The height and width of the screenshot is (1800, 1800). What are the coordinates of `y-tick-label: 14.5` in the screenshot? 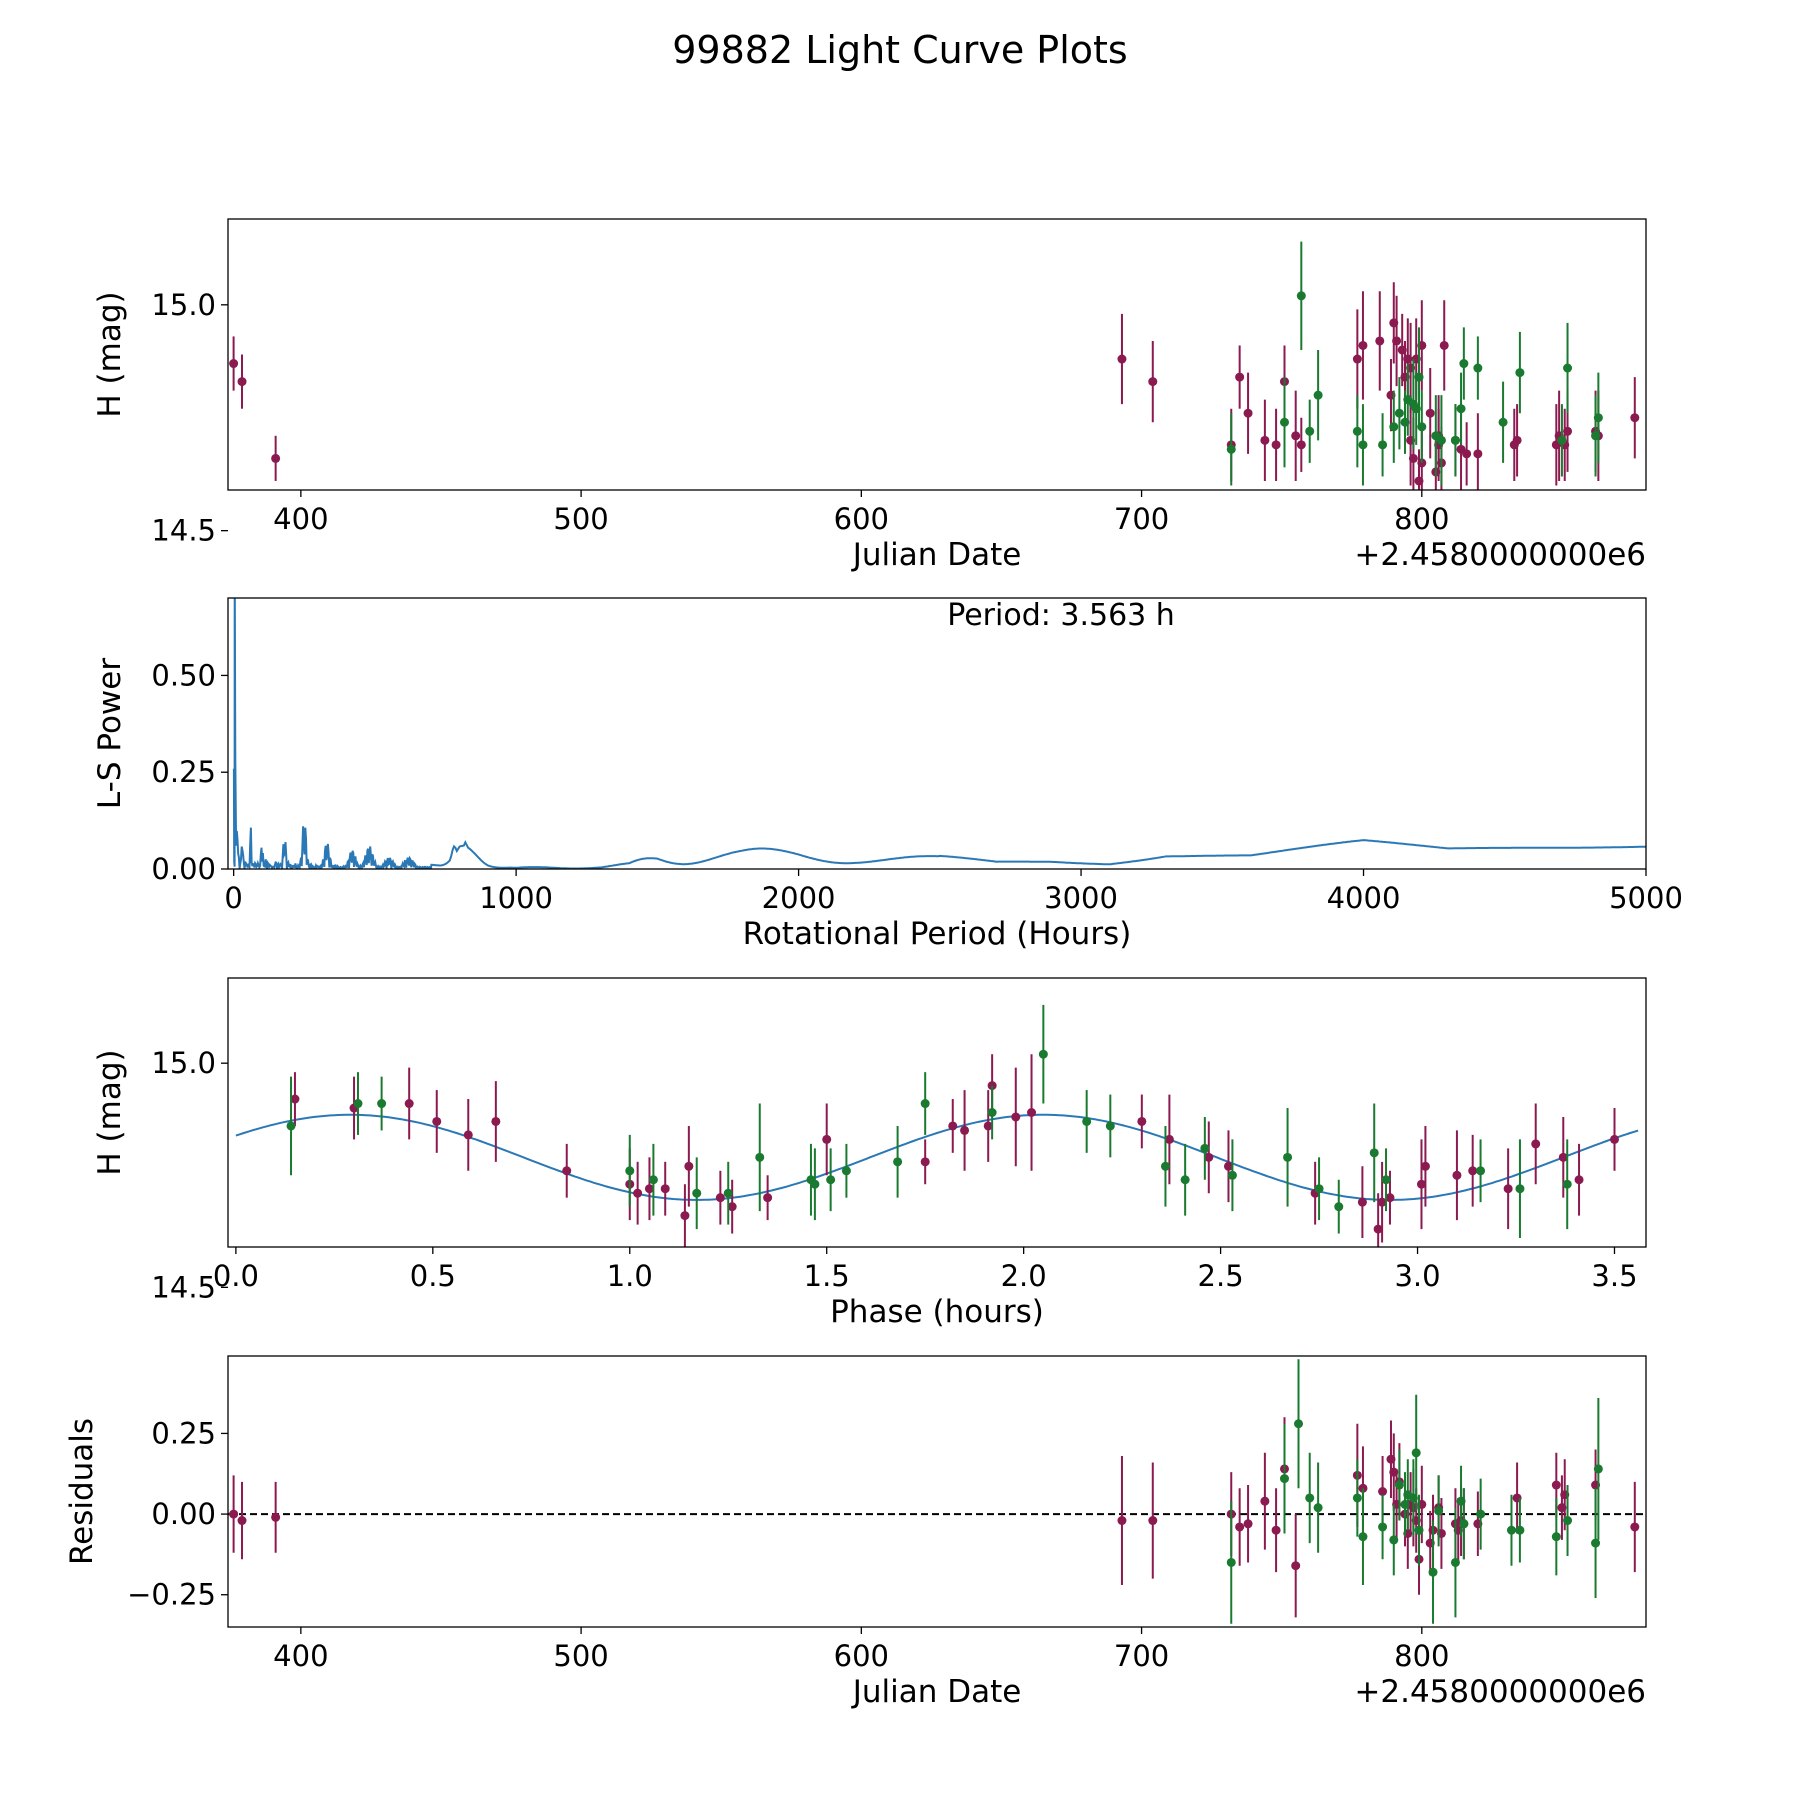 It's located at (183, 1287).